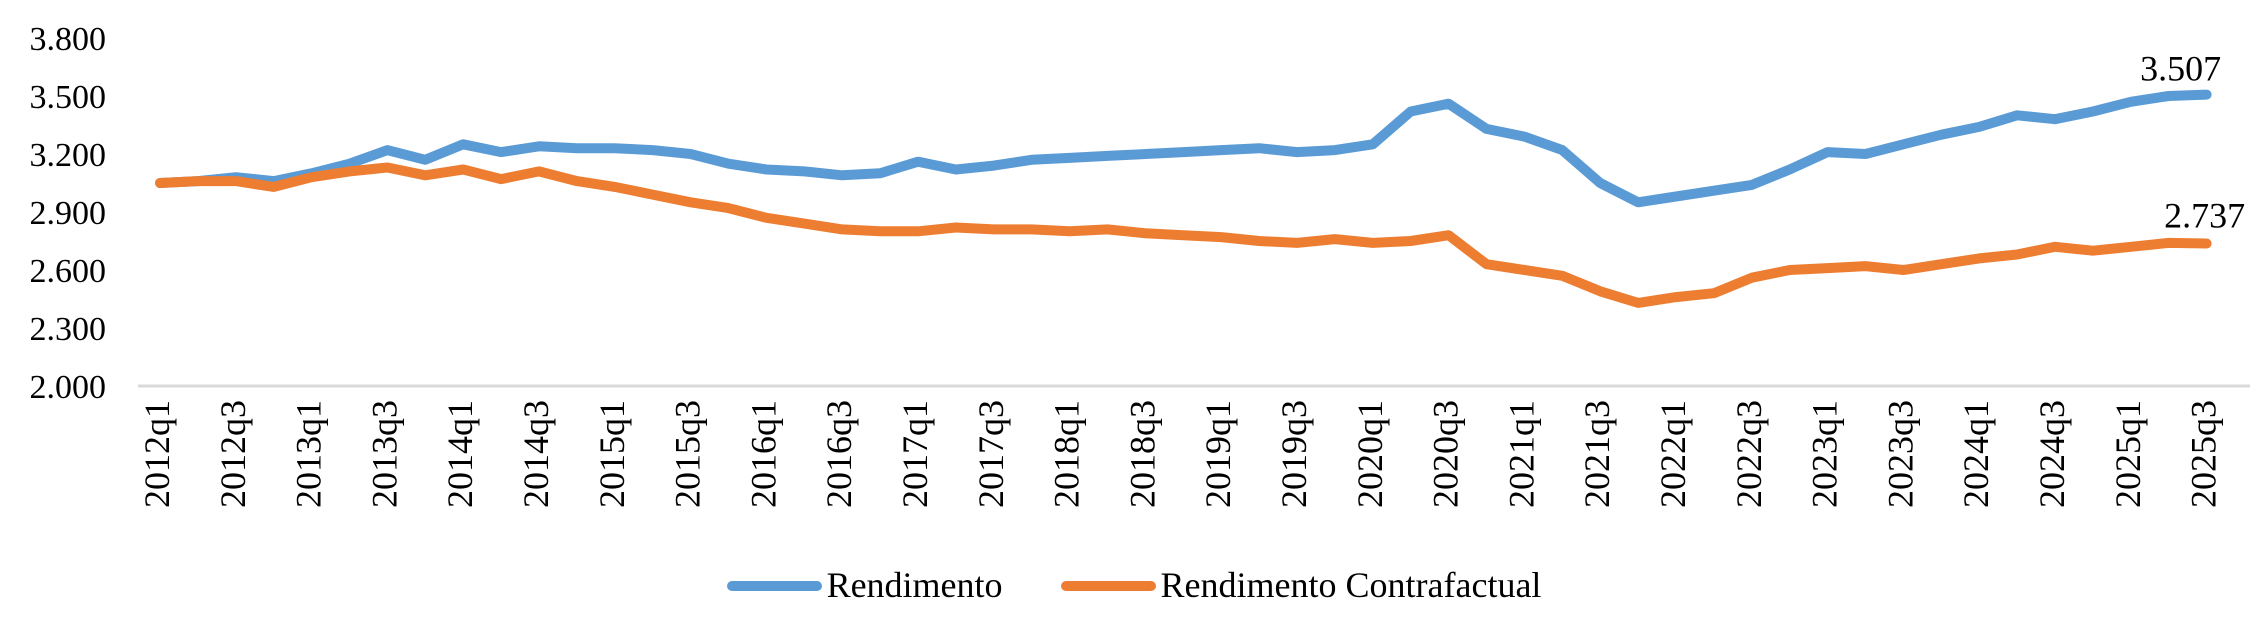 The image size is (2268, 622). I want to click on x-tick-label: 2019q1, so click(1218, 454).